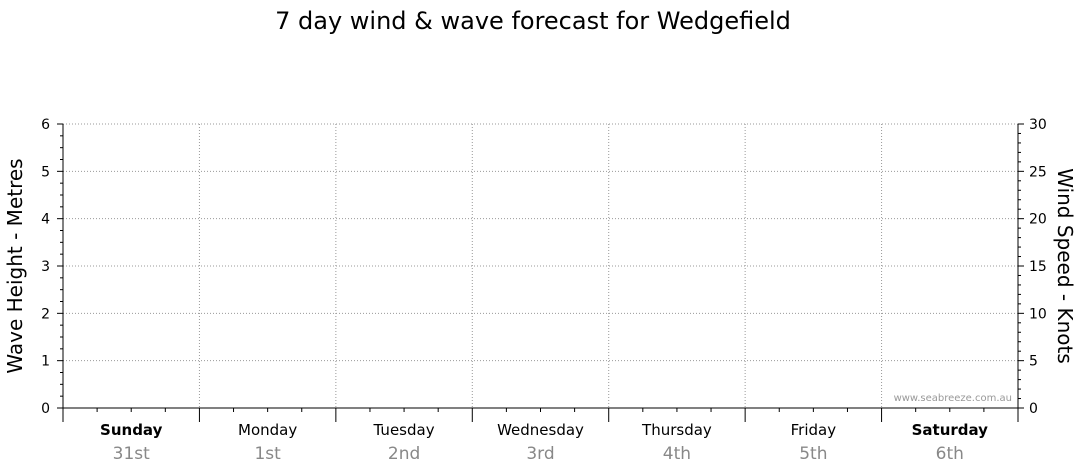 This screenshot has width=1080, height=475. Describe the element at coordinates (45, 362) in the screenshot. I see `y-tick-label-left: 1` at that location.